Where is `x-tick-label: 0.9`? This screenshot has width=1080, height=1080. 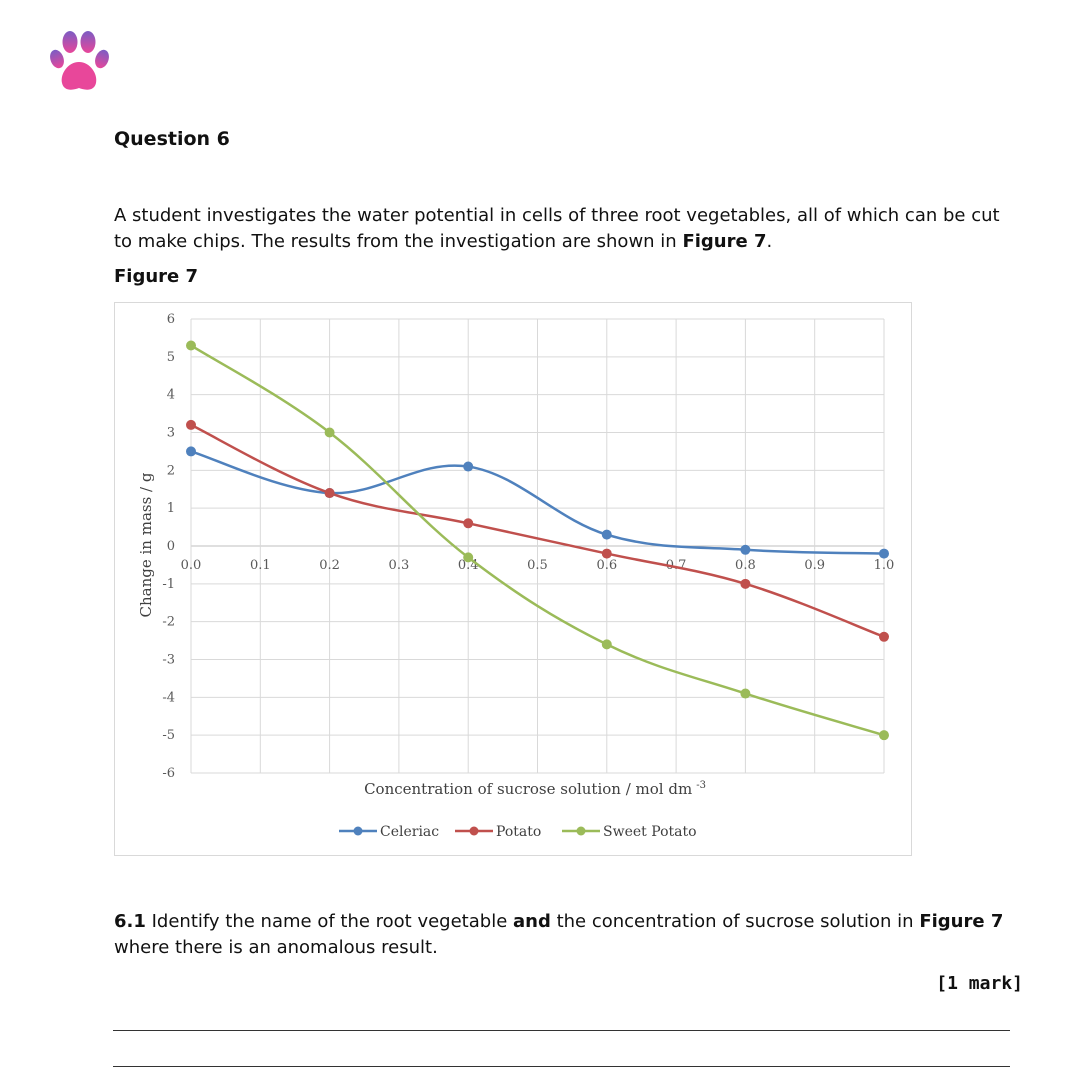
x-tick-label: 0.9 is located at coordinates (814, 565).